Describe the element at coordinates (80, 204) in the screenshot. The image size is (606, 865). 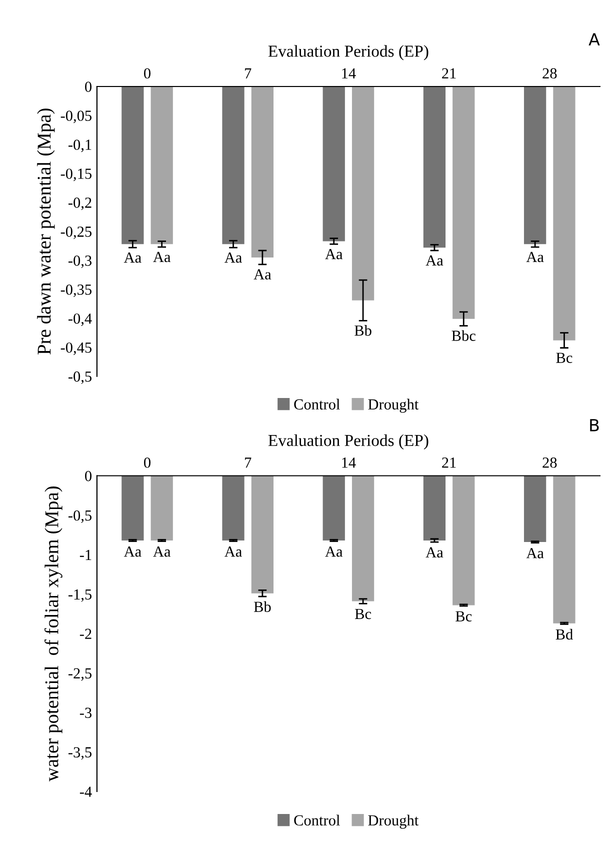
I see `y-tick-label: -0,2` at that location.